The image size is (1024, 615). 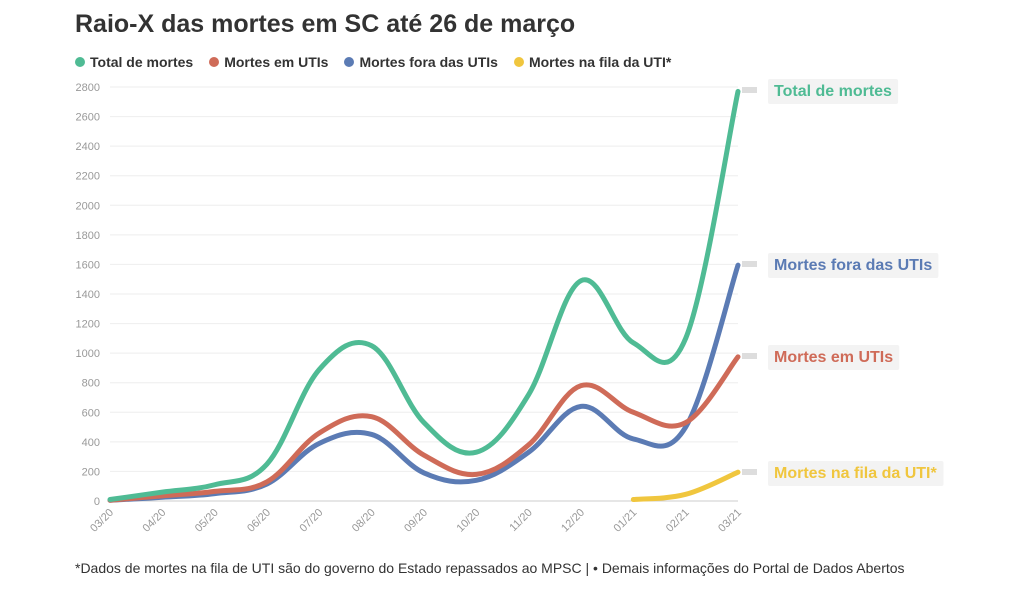 What do you see at coordinates (91, 384) in the screenshot?
I see `y-tick-label: 800` at bounding box center [91, 384].